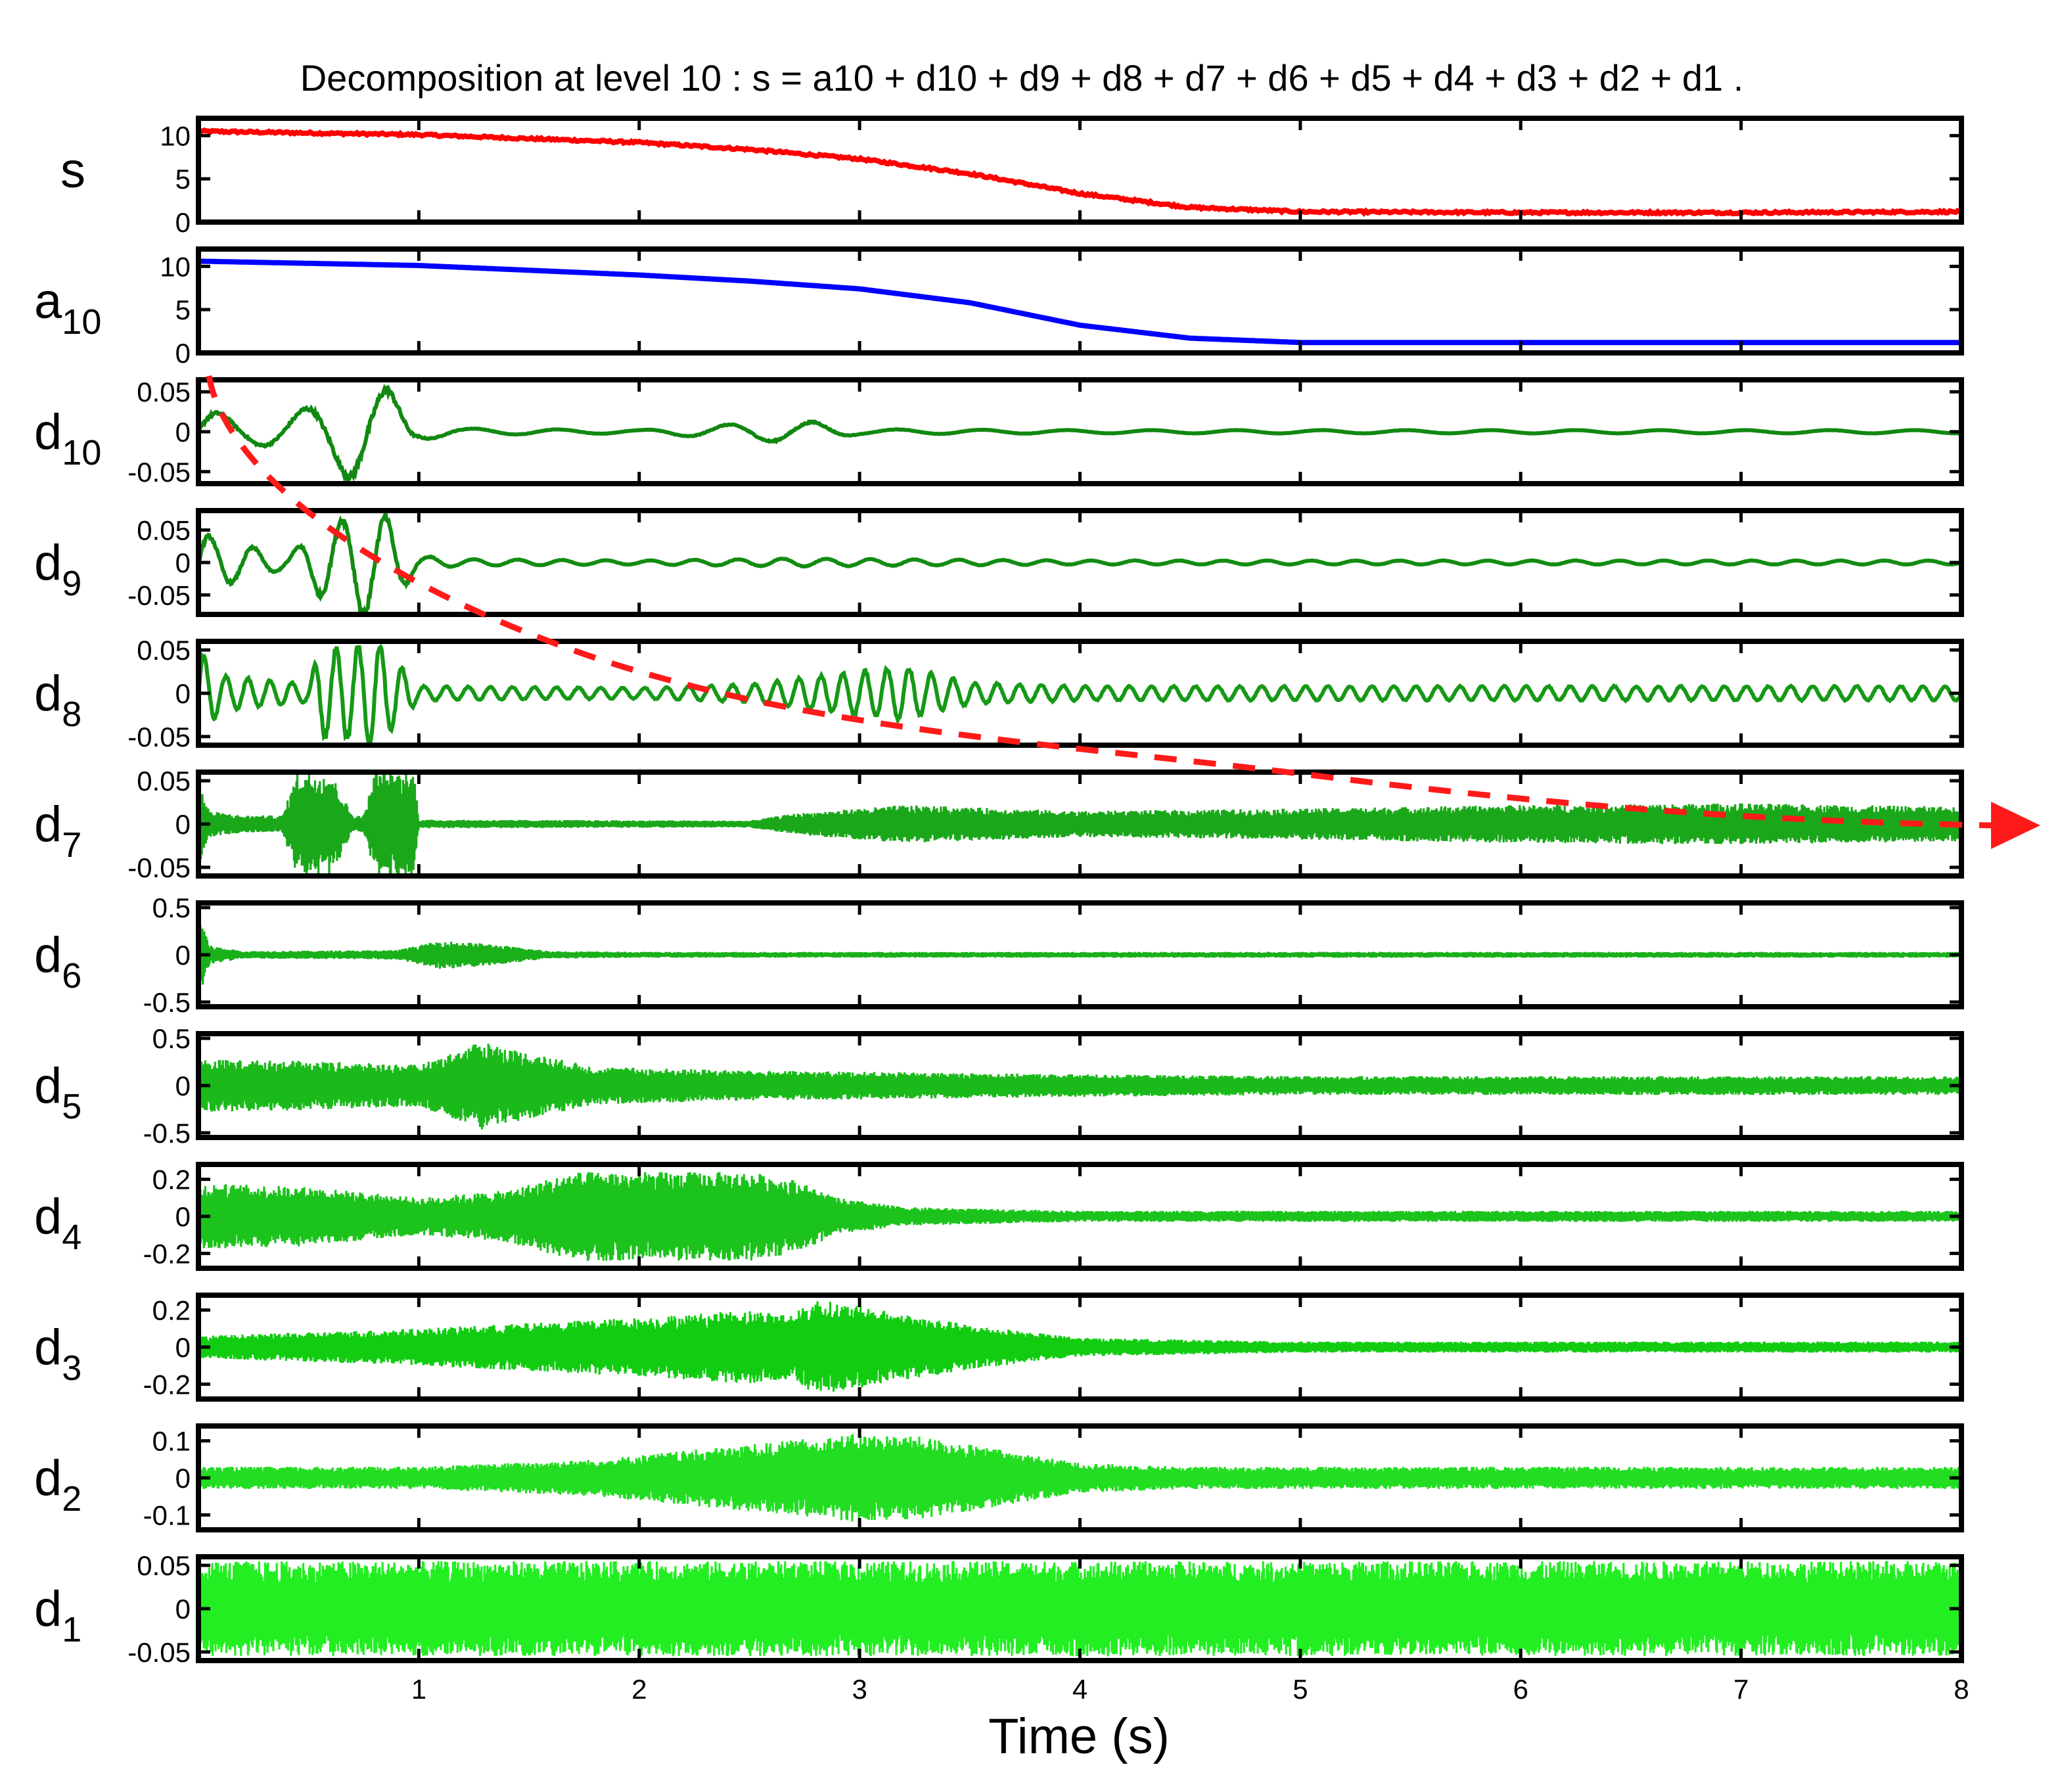 The height and width of the screenshot is (1792, 2060). Describe the element at coordinates (1079, 1736) in the screenshot. I see `x-axis-label: Time (s)` at that location.